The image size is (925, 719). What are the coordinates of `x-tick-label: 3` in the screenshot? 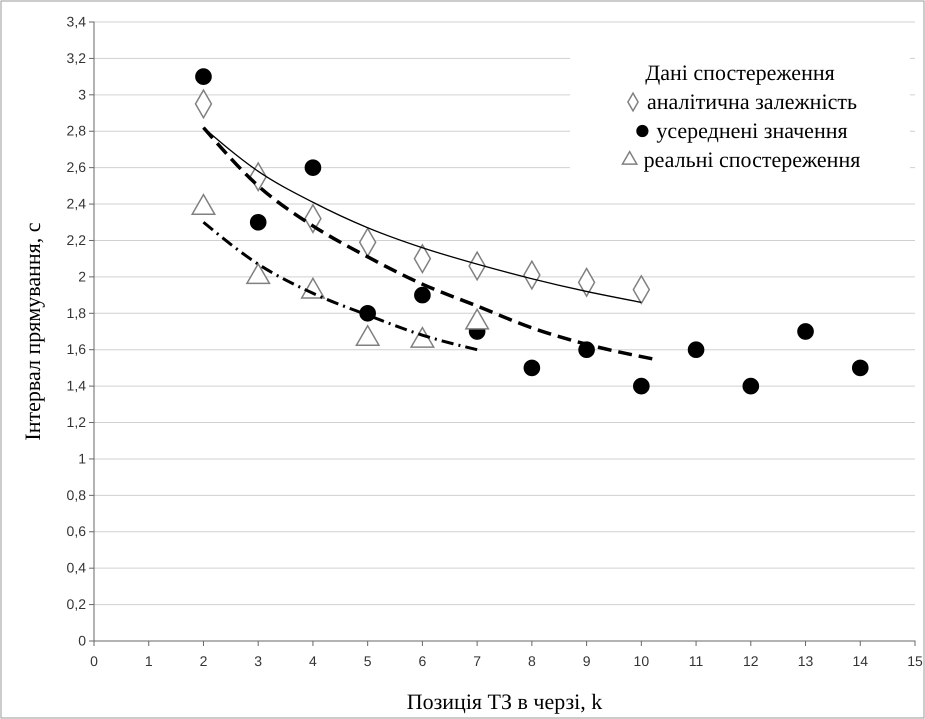 It's located at (258, 660).